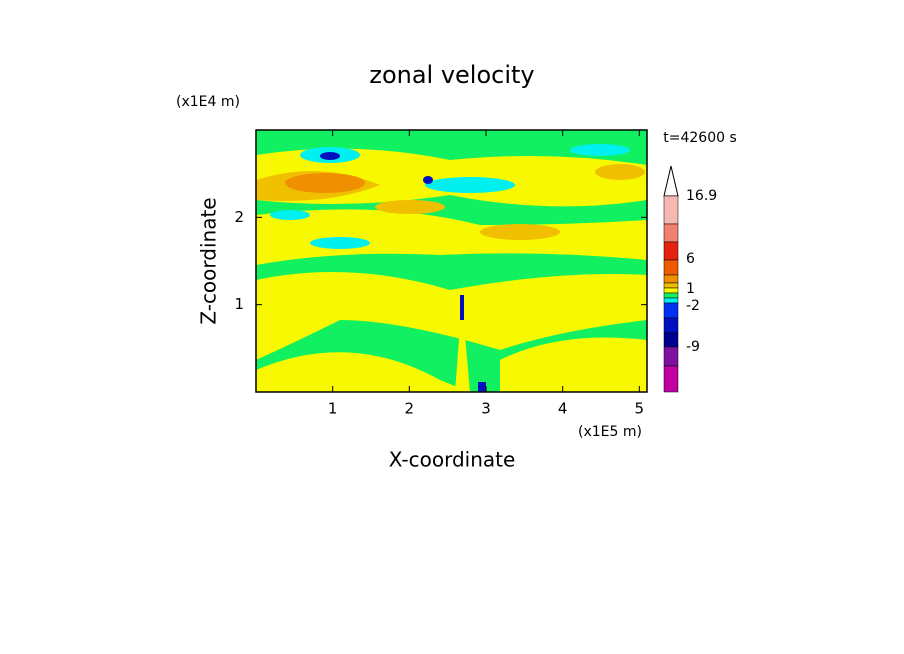 Image resolution: width=904 pixels, height=654 pixels. Describe the element at coordinates (700, 138) in the screenshot. I see `annotation: t=42600 s` at that location.